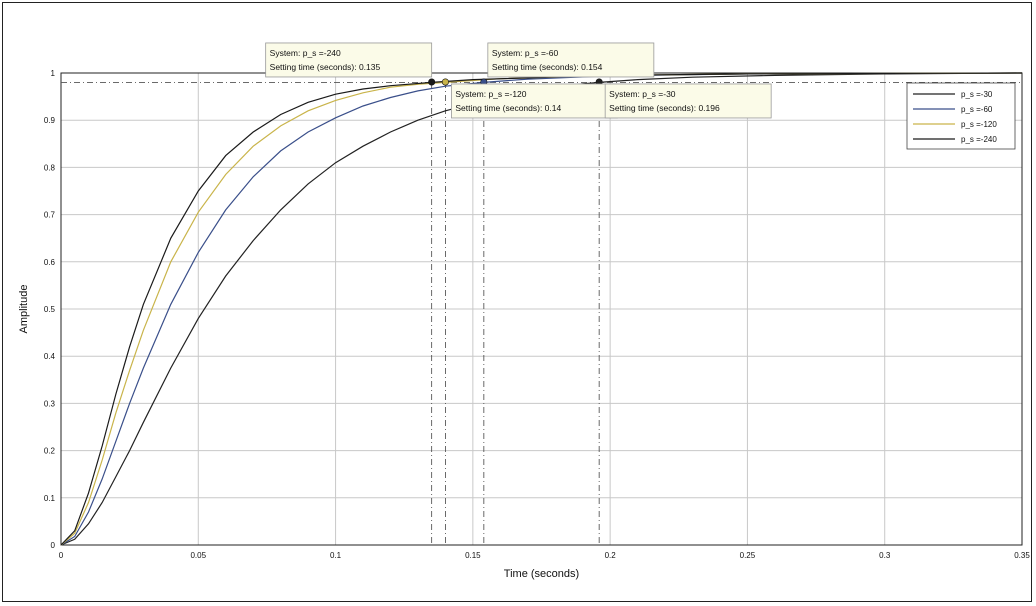  What do you see at coordinates (1022, 555) in the screenshot?
I see `x-tick-label: 0.35` at bounding box center [1022, 555].